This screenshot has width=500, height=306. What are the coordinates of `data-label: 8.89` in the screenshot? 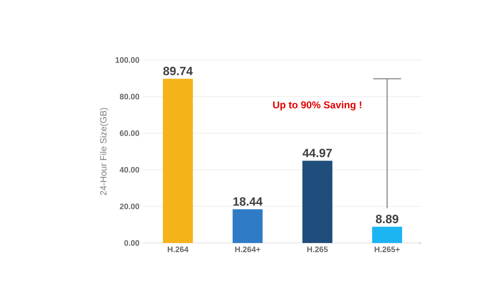 It's located at (387, 219).